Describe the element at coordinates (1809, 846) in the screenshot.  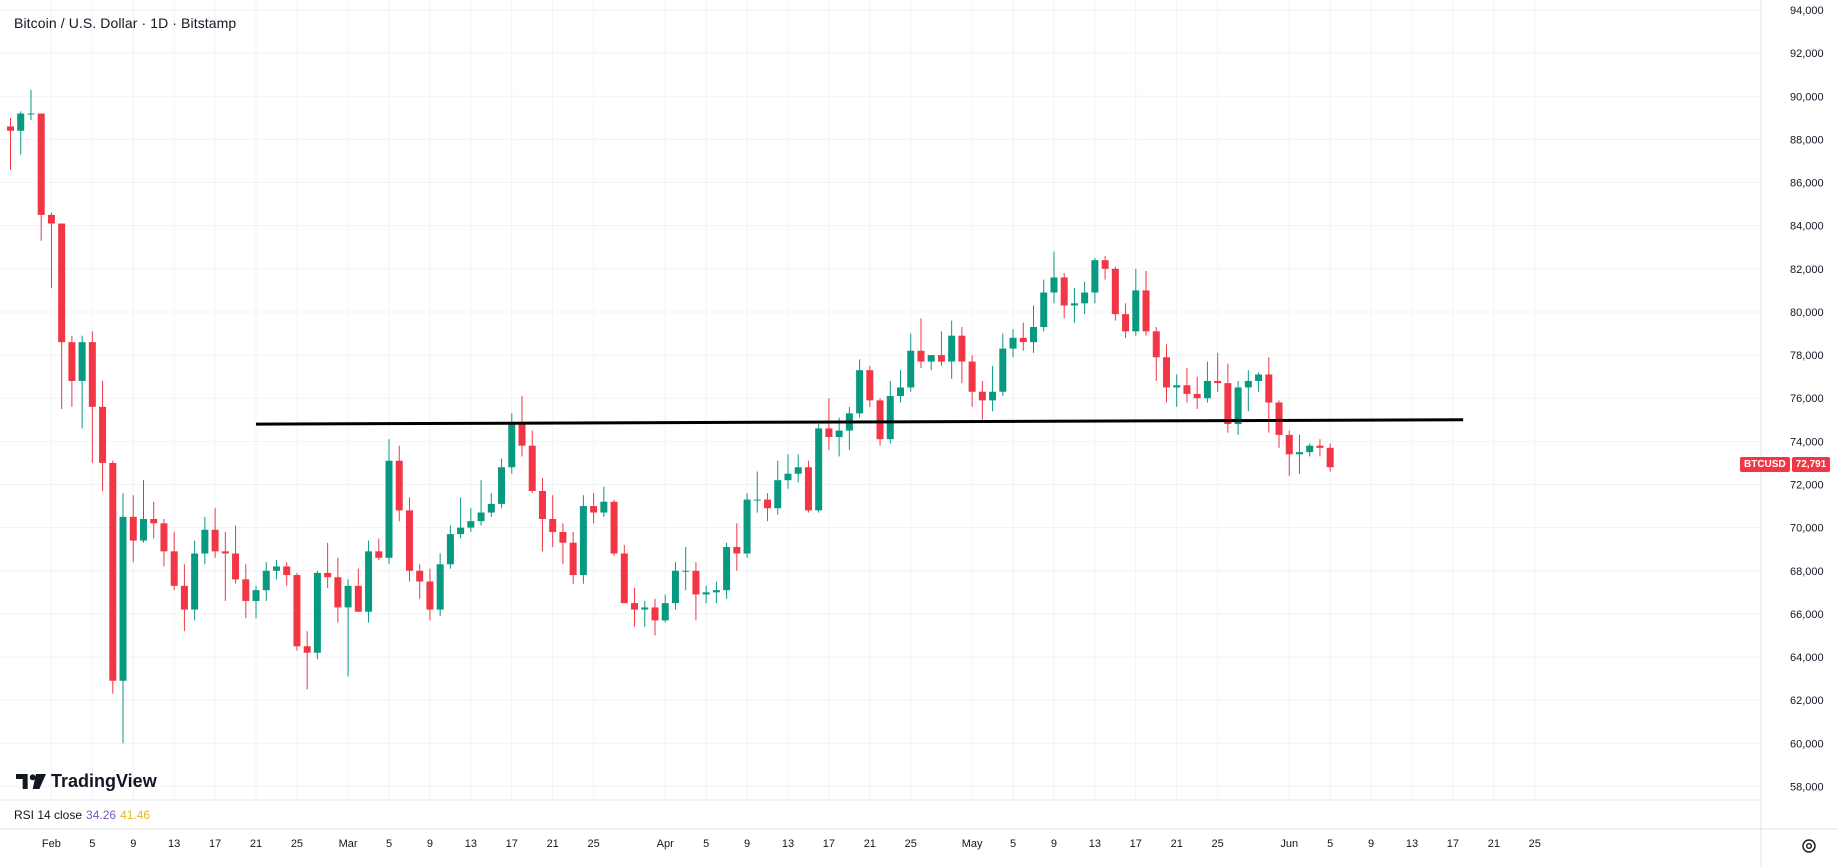
I see `gear-icon` at that location.